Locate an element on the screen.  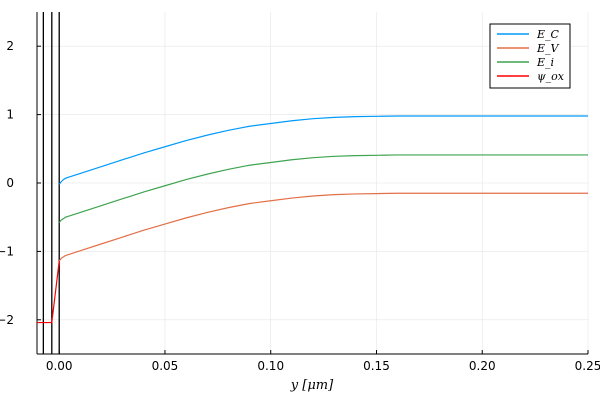
legend-label: E_V is located at coordinates (548, 48).